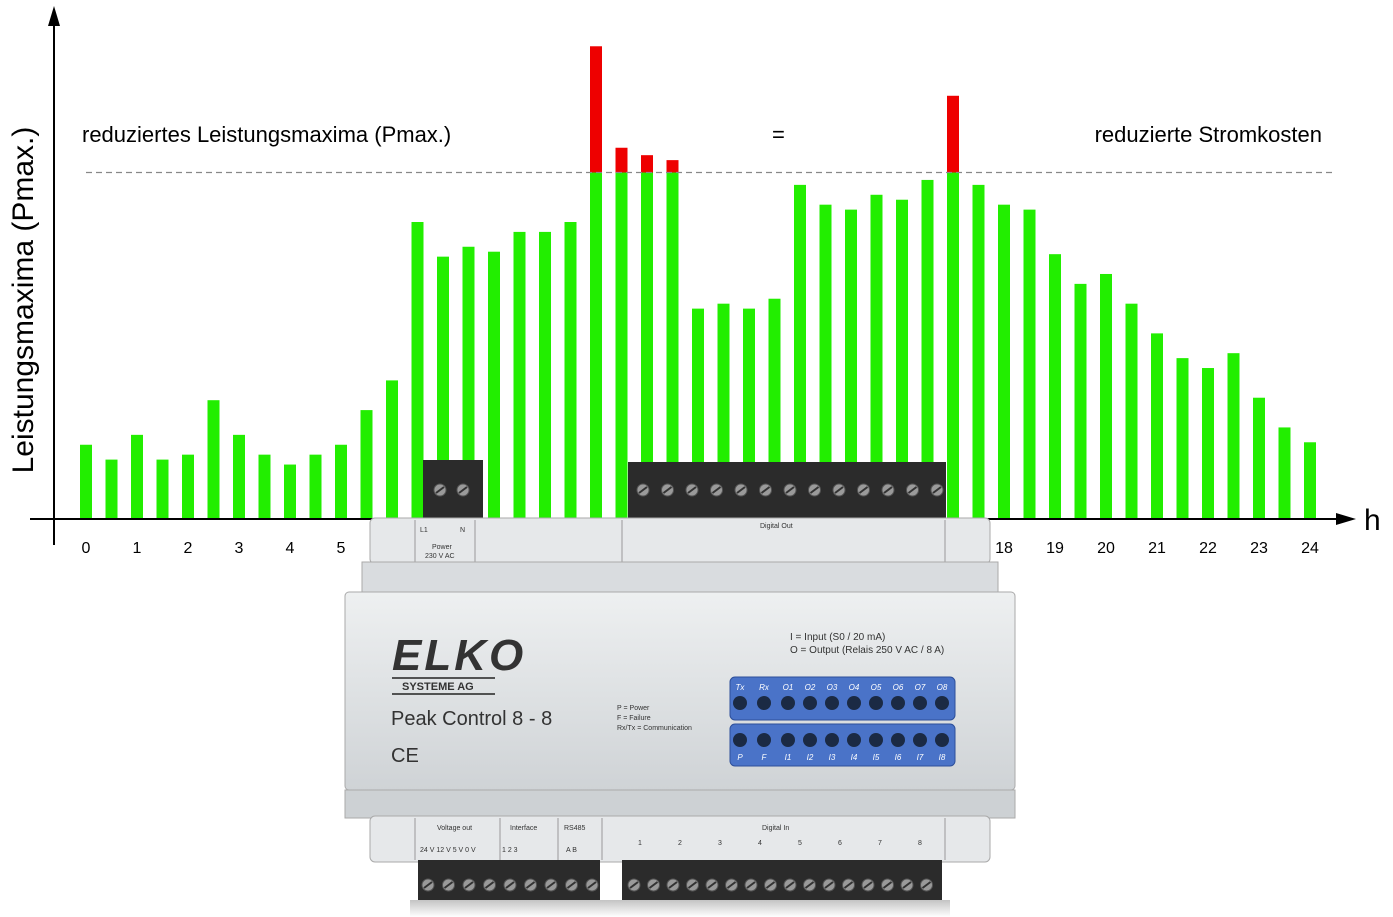 The image size is (1393, 917). I want to click on x-tick-20: 20, so click(1106, 548).